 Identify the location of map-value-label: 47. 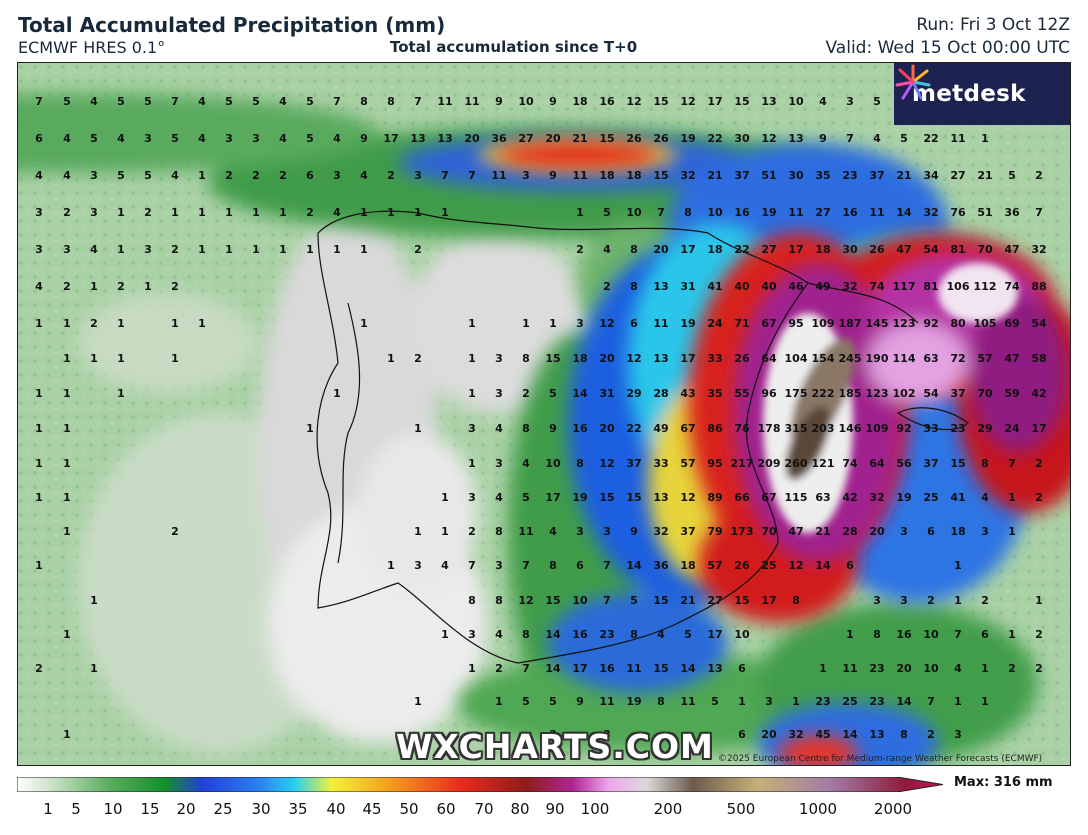
(795, 531).